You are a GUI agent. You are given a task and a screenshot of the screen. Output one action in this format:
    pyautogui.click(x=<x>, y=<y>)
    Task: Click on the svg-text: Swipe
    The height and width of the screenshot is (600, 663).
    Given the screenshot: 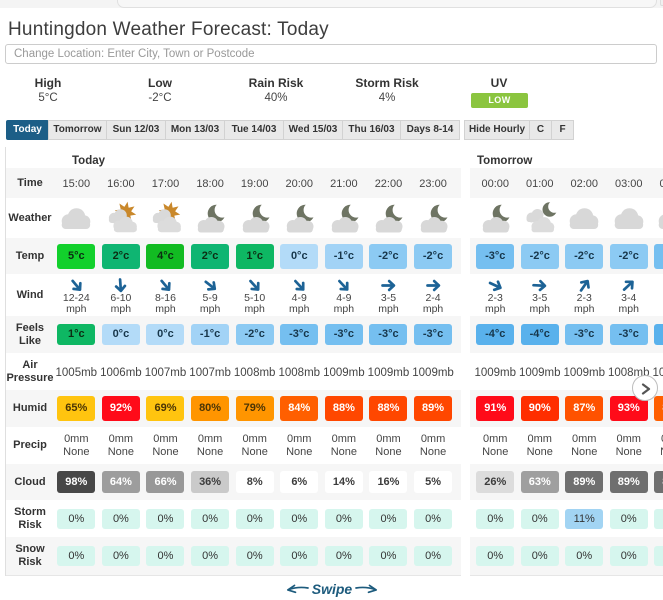 What is the action you would take?
    pyautogui.click(x=331, y=589)
    